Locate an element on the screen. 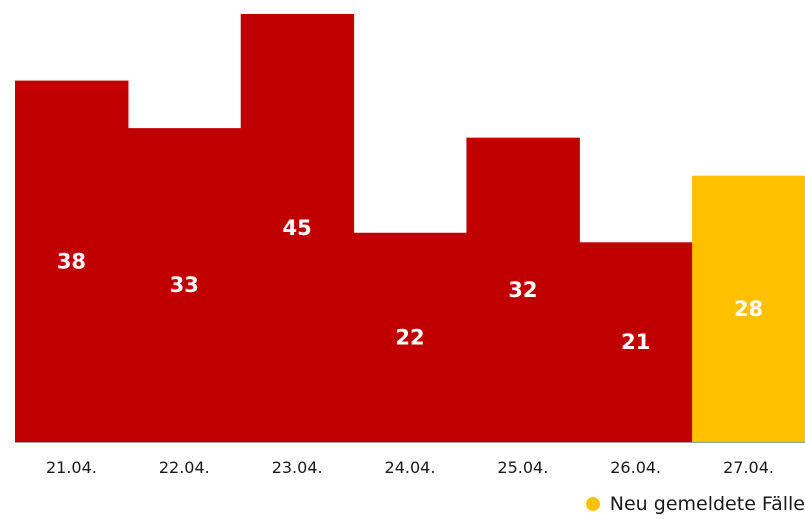 This screenshot has height=519, width=805. x-tick-label: 25.04. is located at coordinates (522, 467).